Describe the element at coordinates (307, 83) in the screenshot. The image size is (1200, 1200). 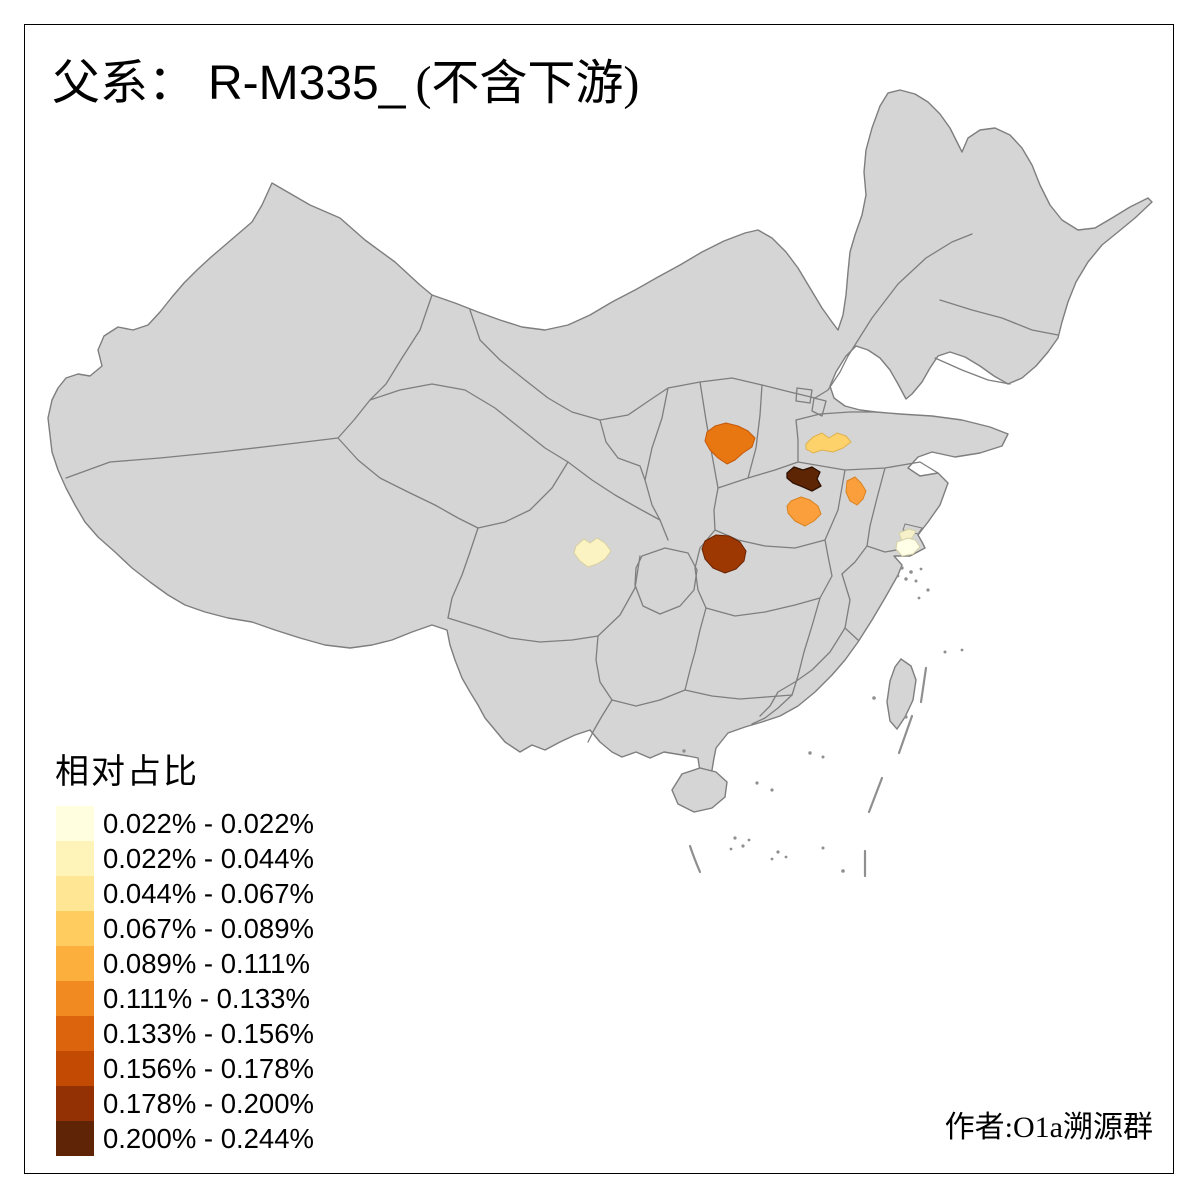
I see `title-haplogroup: R-M335_` at that location.